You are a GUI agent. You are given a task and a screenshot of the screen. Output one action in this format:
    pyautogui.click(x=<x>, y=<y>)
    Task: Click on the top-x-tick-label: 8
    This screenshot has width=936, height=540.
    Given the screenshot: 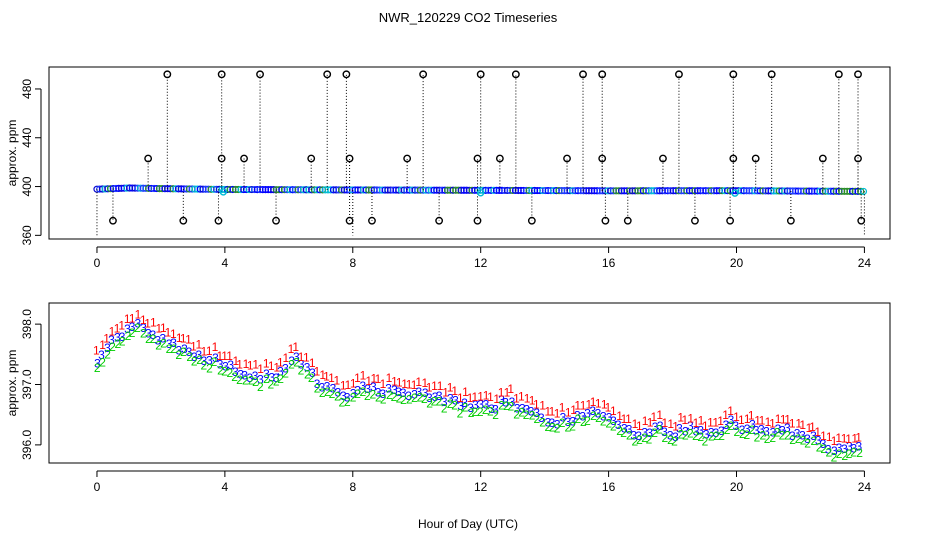 What is the action you would take?
    pyautogui.click(x=352, y=263)
    